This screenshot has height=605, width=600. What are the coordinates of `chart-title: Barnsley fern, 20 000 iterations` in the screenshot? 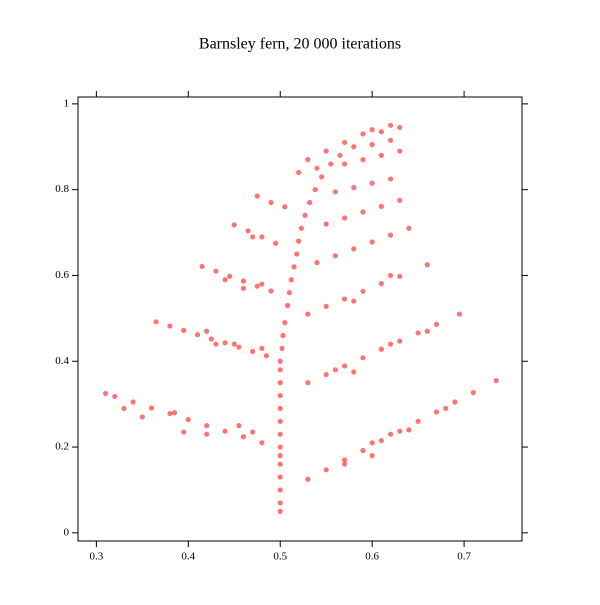 It's located at (300, 44).